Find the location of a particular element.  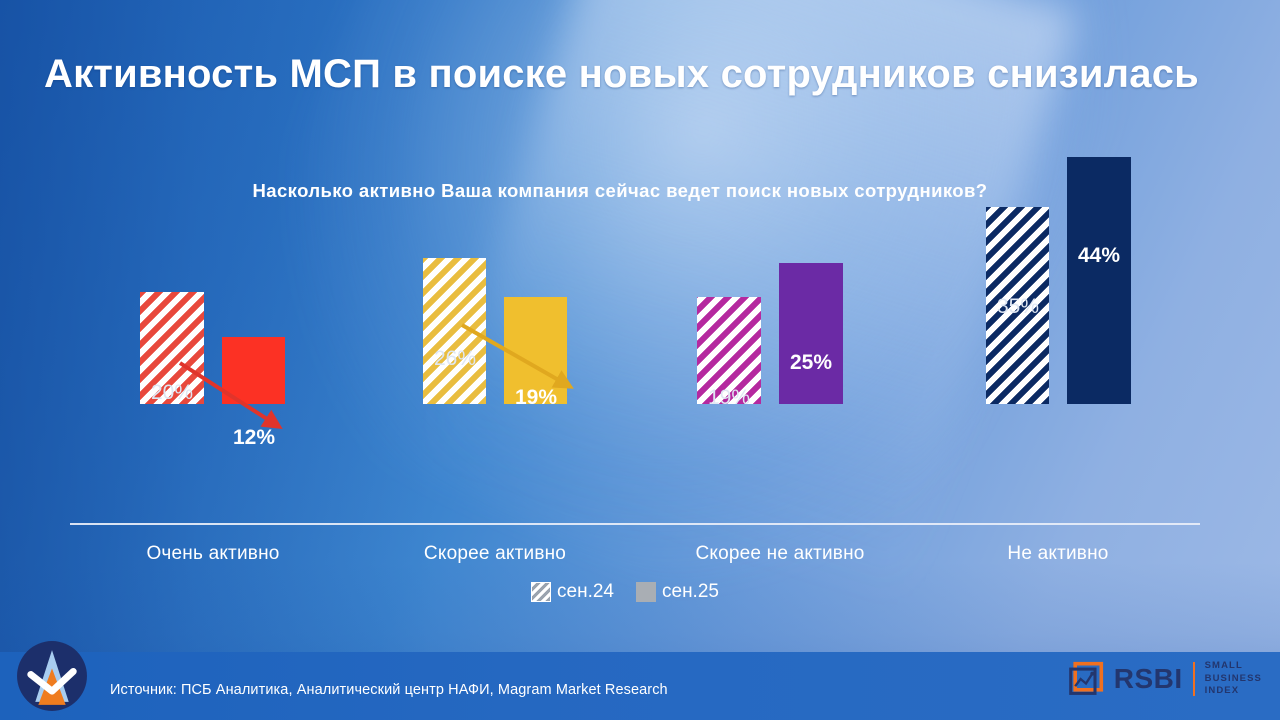

rsbi-wordmark: RSBI is located at coordinates (1148, 679).